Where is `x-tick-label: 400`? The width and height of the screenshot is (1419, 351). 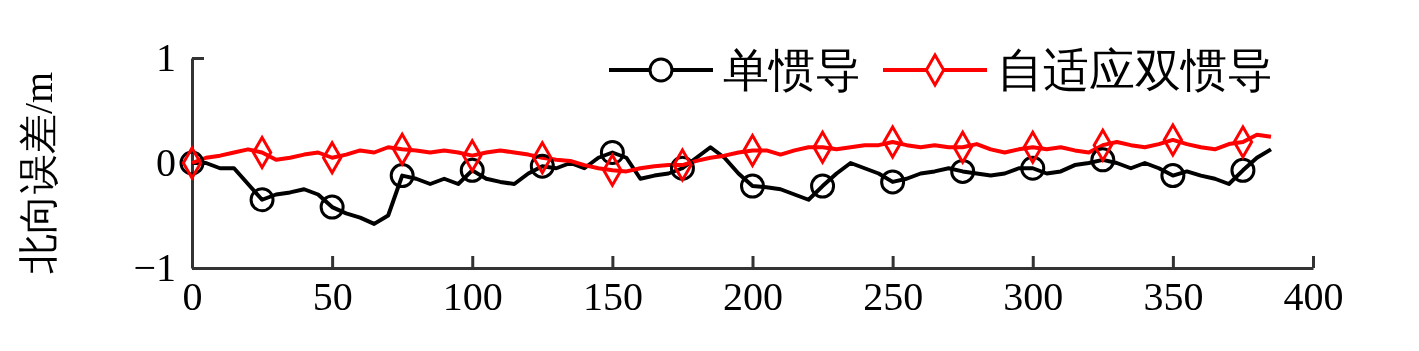
x-tick-label: 400 is located at coordinates (1313, 297).